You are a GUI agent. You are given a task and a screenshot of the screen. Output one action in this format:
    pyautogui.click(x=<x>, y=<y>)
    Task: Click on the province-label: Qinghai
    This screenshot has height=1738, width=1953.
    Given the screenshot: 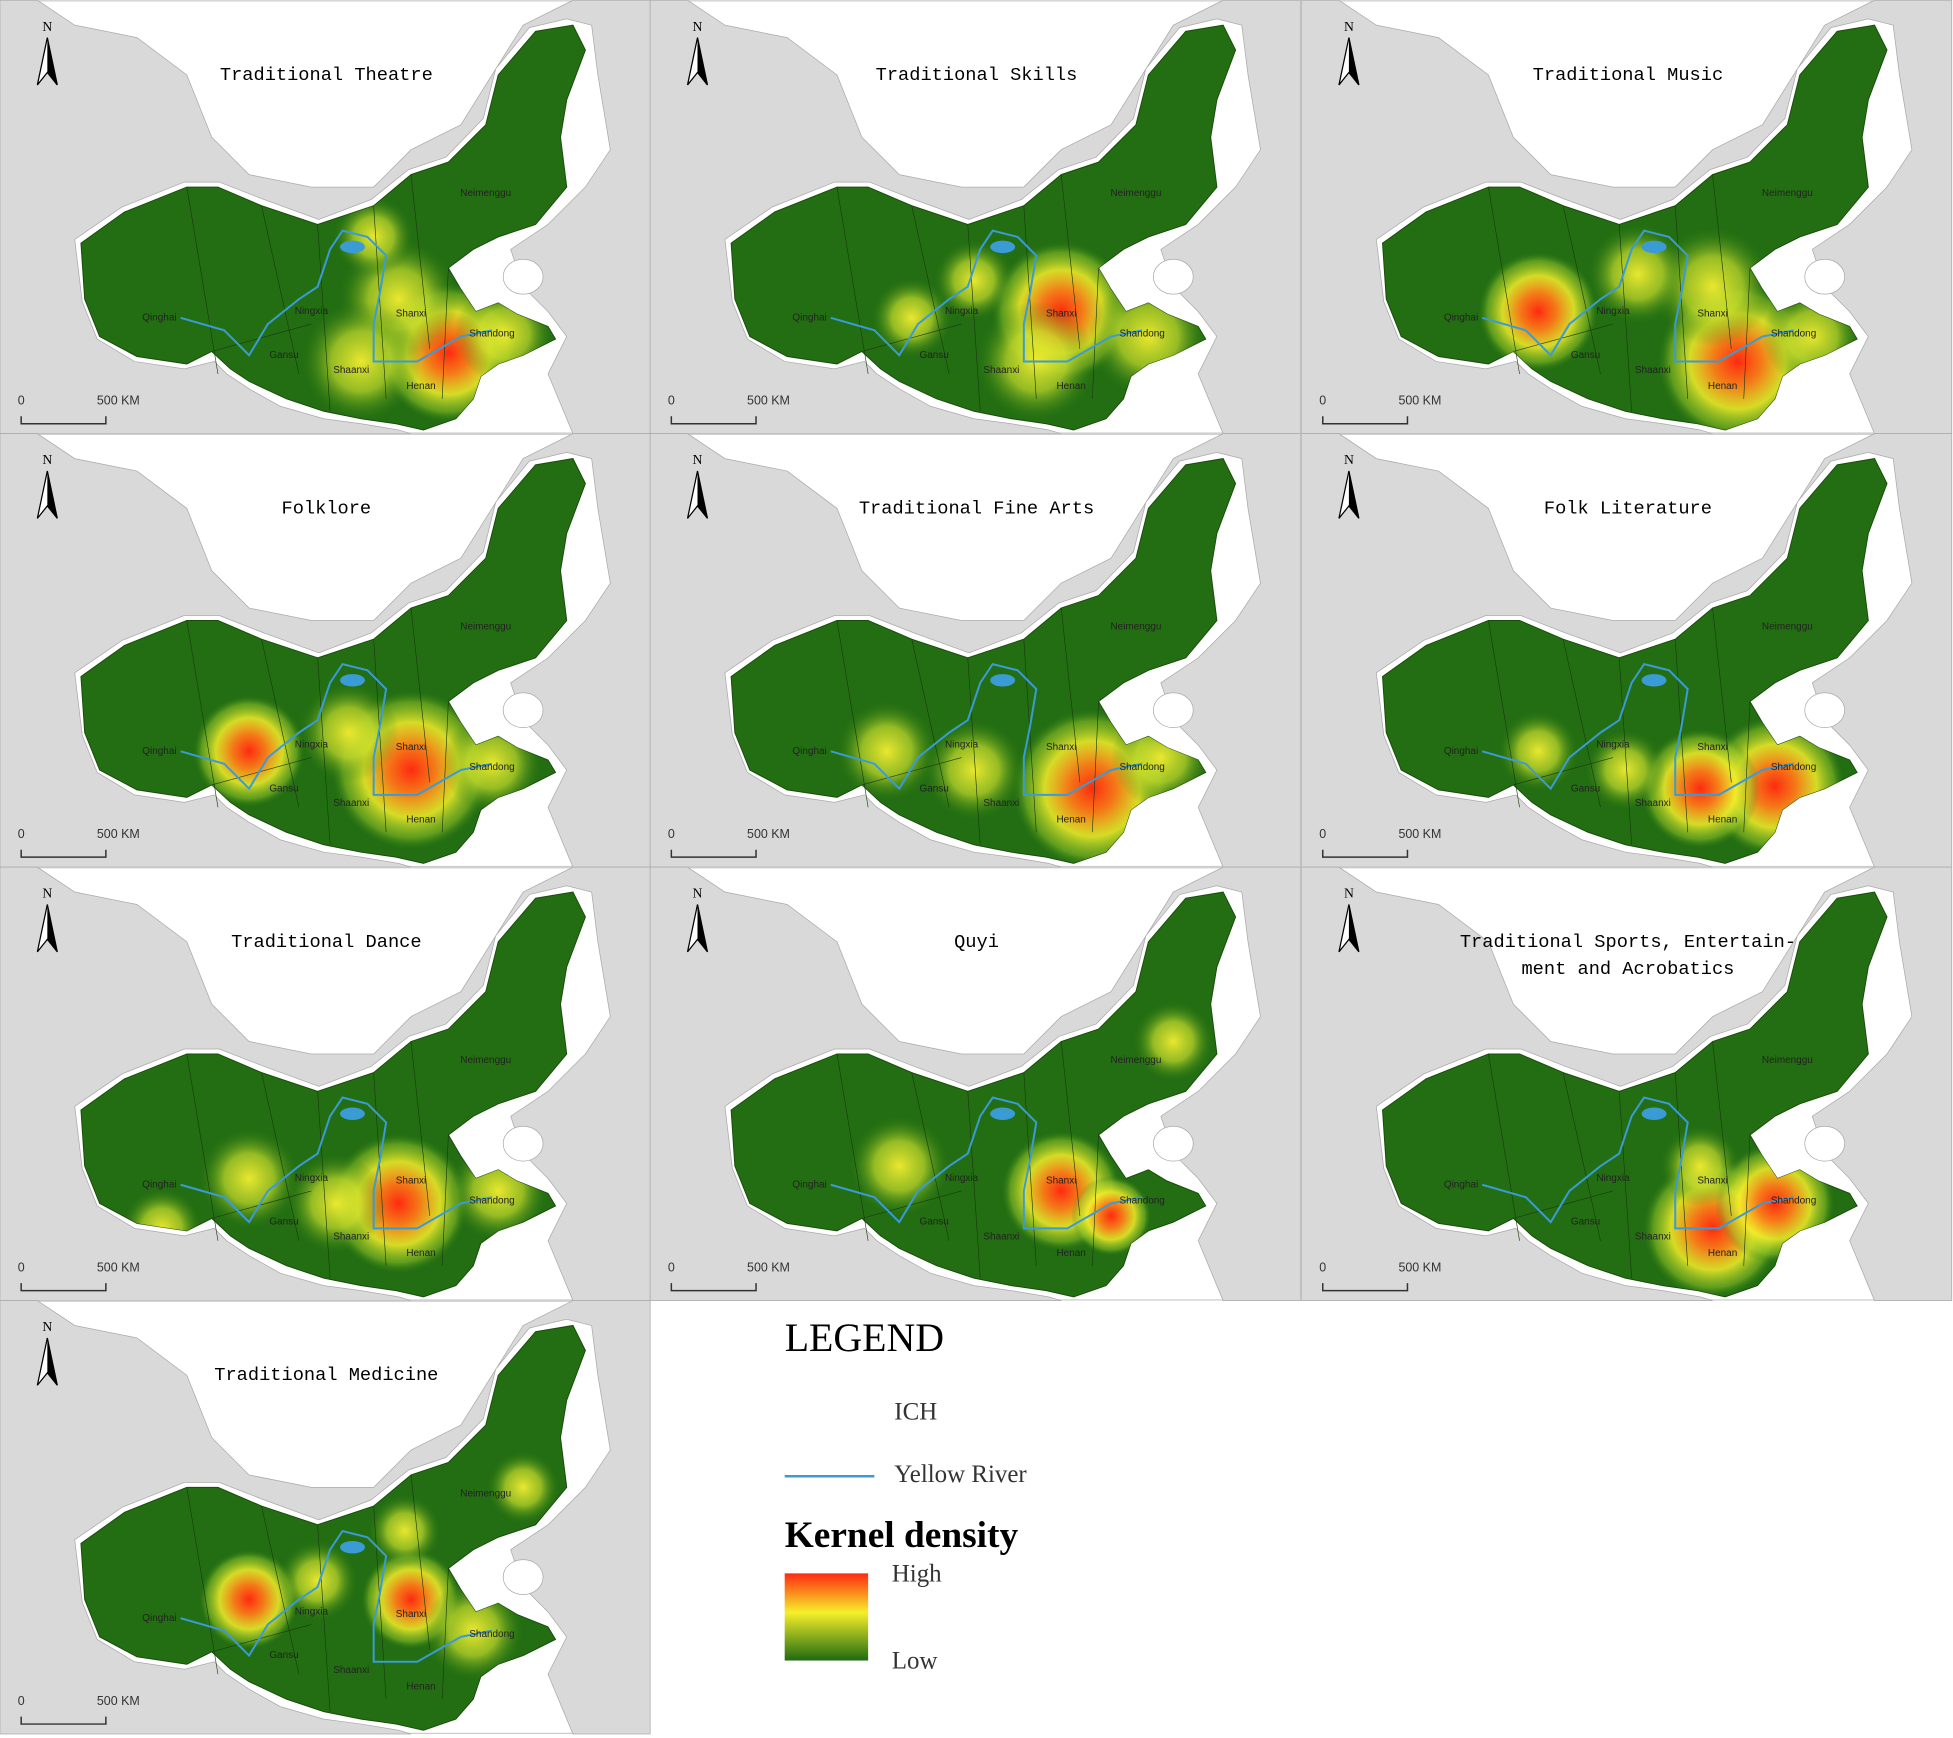 What is the action you would take?
    pyautogui.click(x=1461, y=1184)
    